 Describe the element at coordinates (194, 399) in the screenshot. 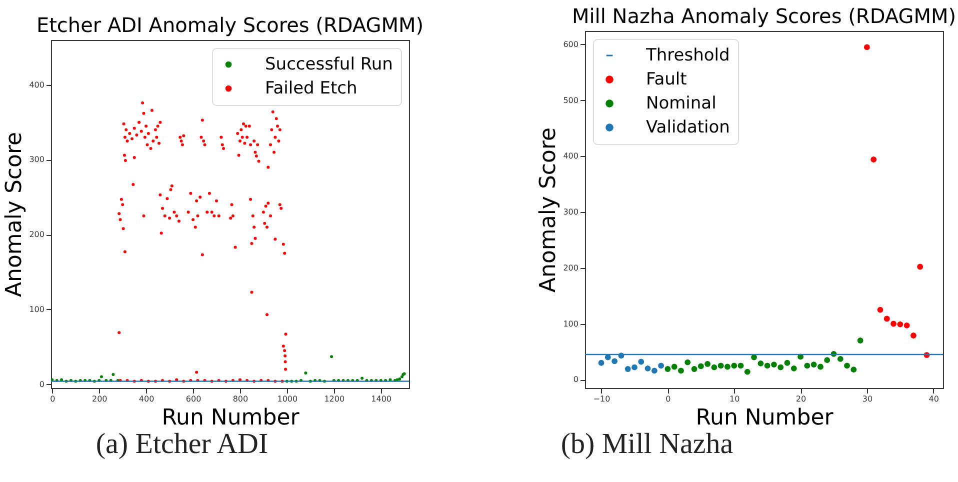

I see `x-tick-label: 600` at that location.